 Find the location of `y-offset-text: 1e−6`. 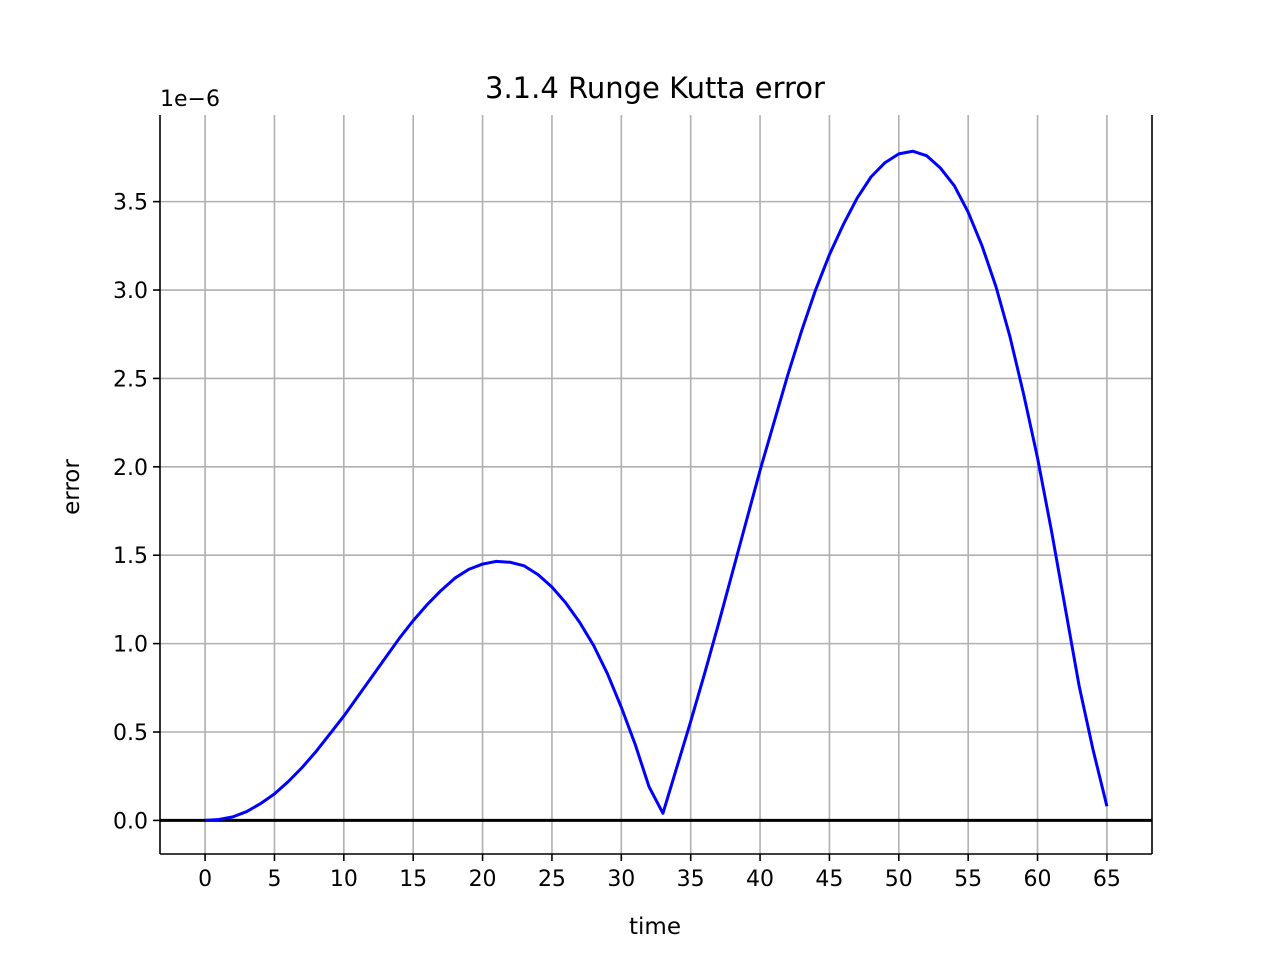

y-offset-text: 1e−6 is located at coordinates (190, 99).